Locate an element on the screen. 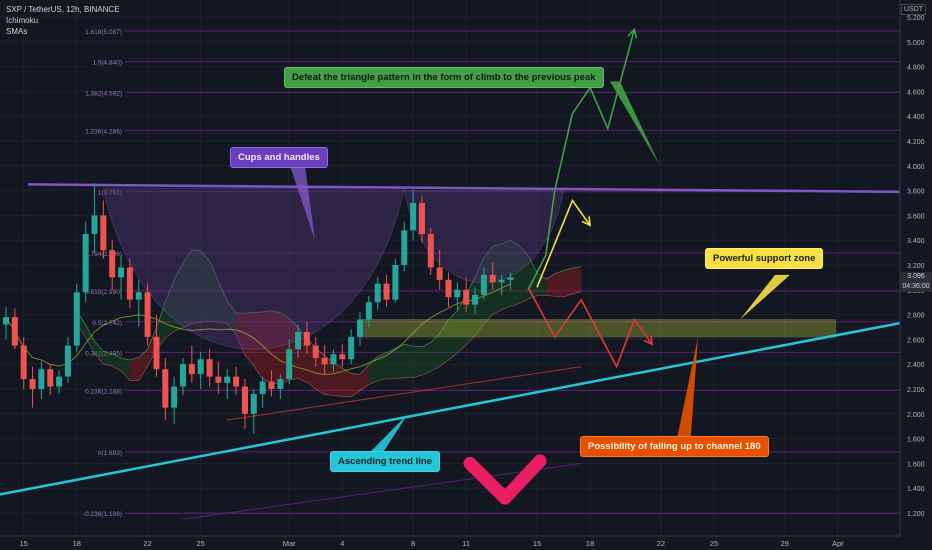 This screenshot has width=932, height=550. fib-label: 1.5(4.840) is located at coordinates (107, 63).